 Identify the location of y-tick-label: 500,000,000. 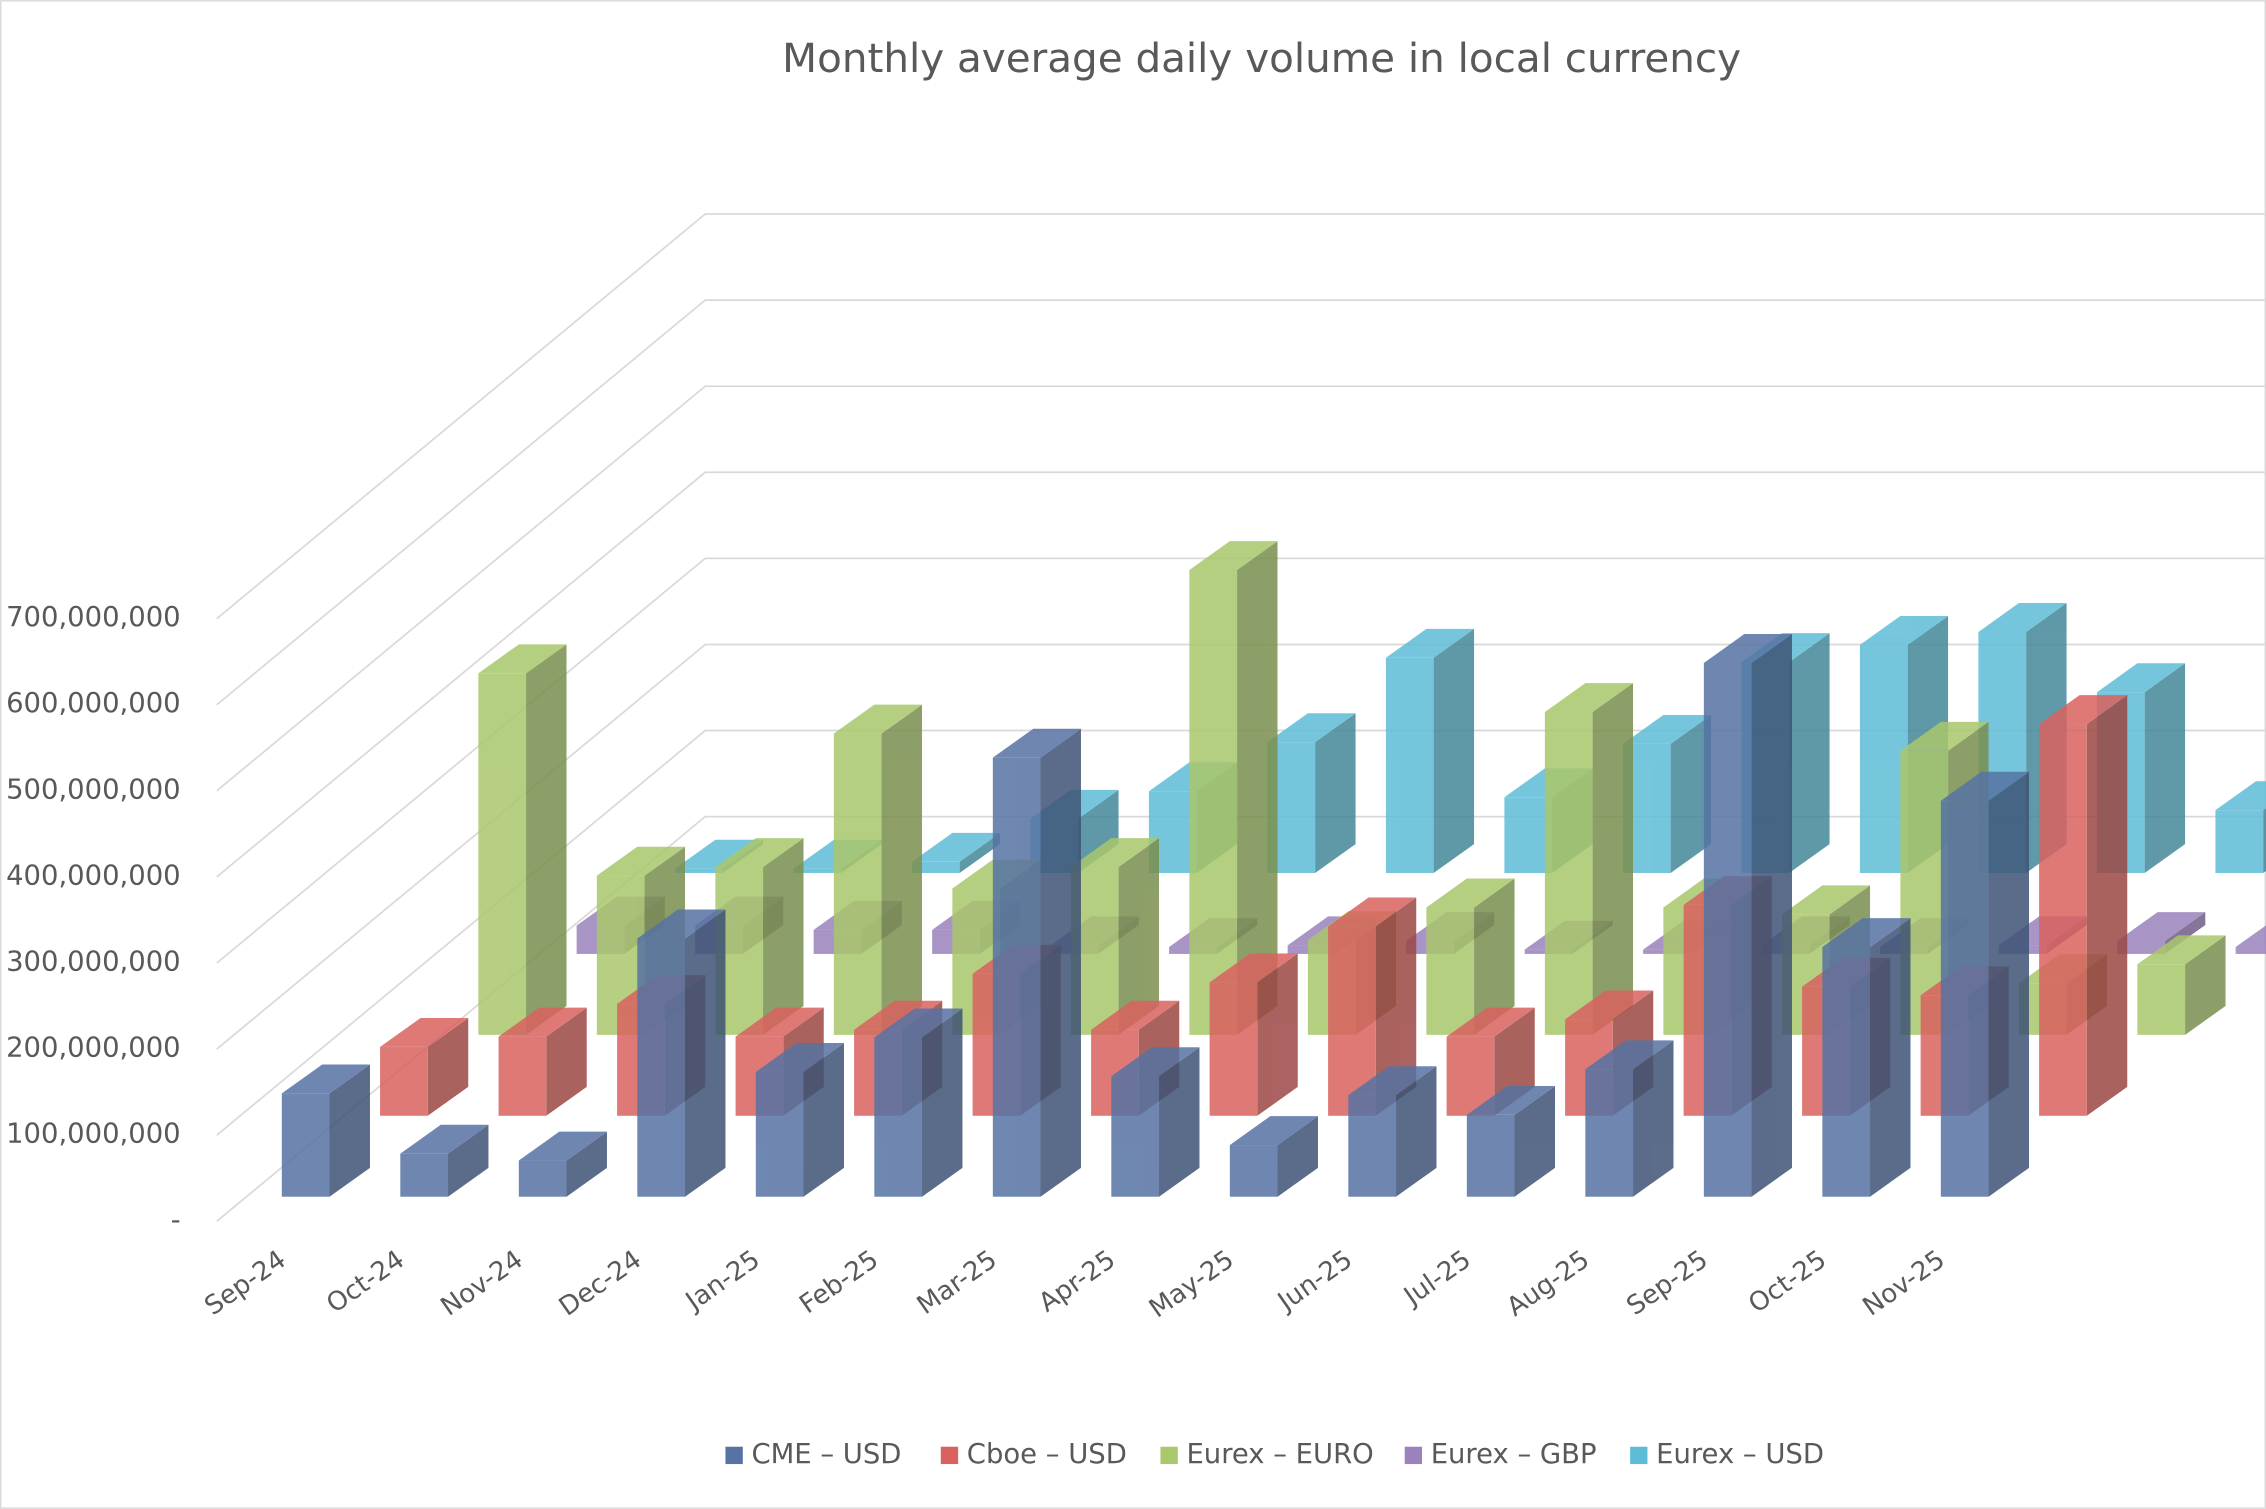
(93, 789).